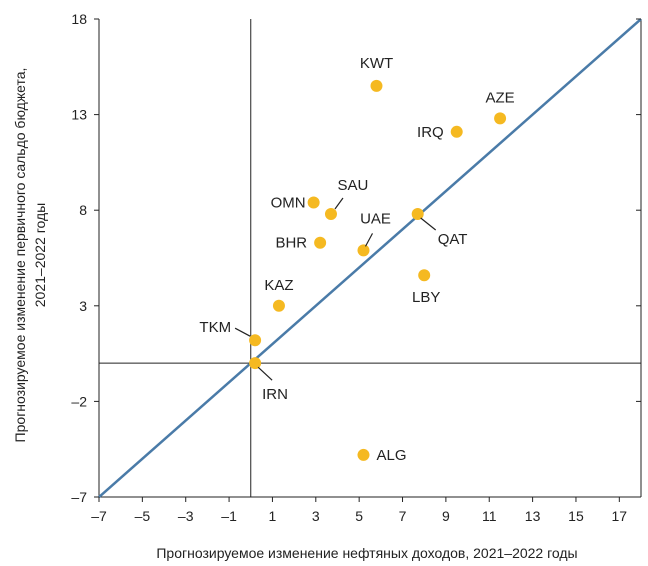  I want to click on x-tick-label: 7, so click(403, 516).